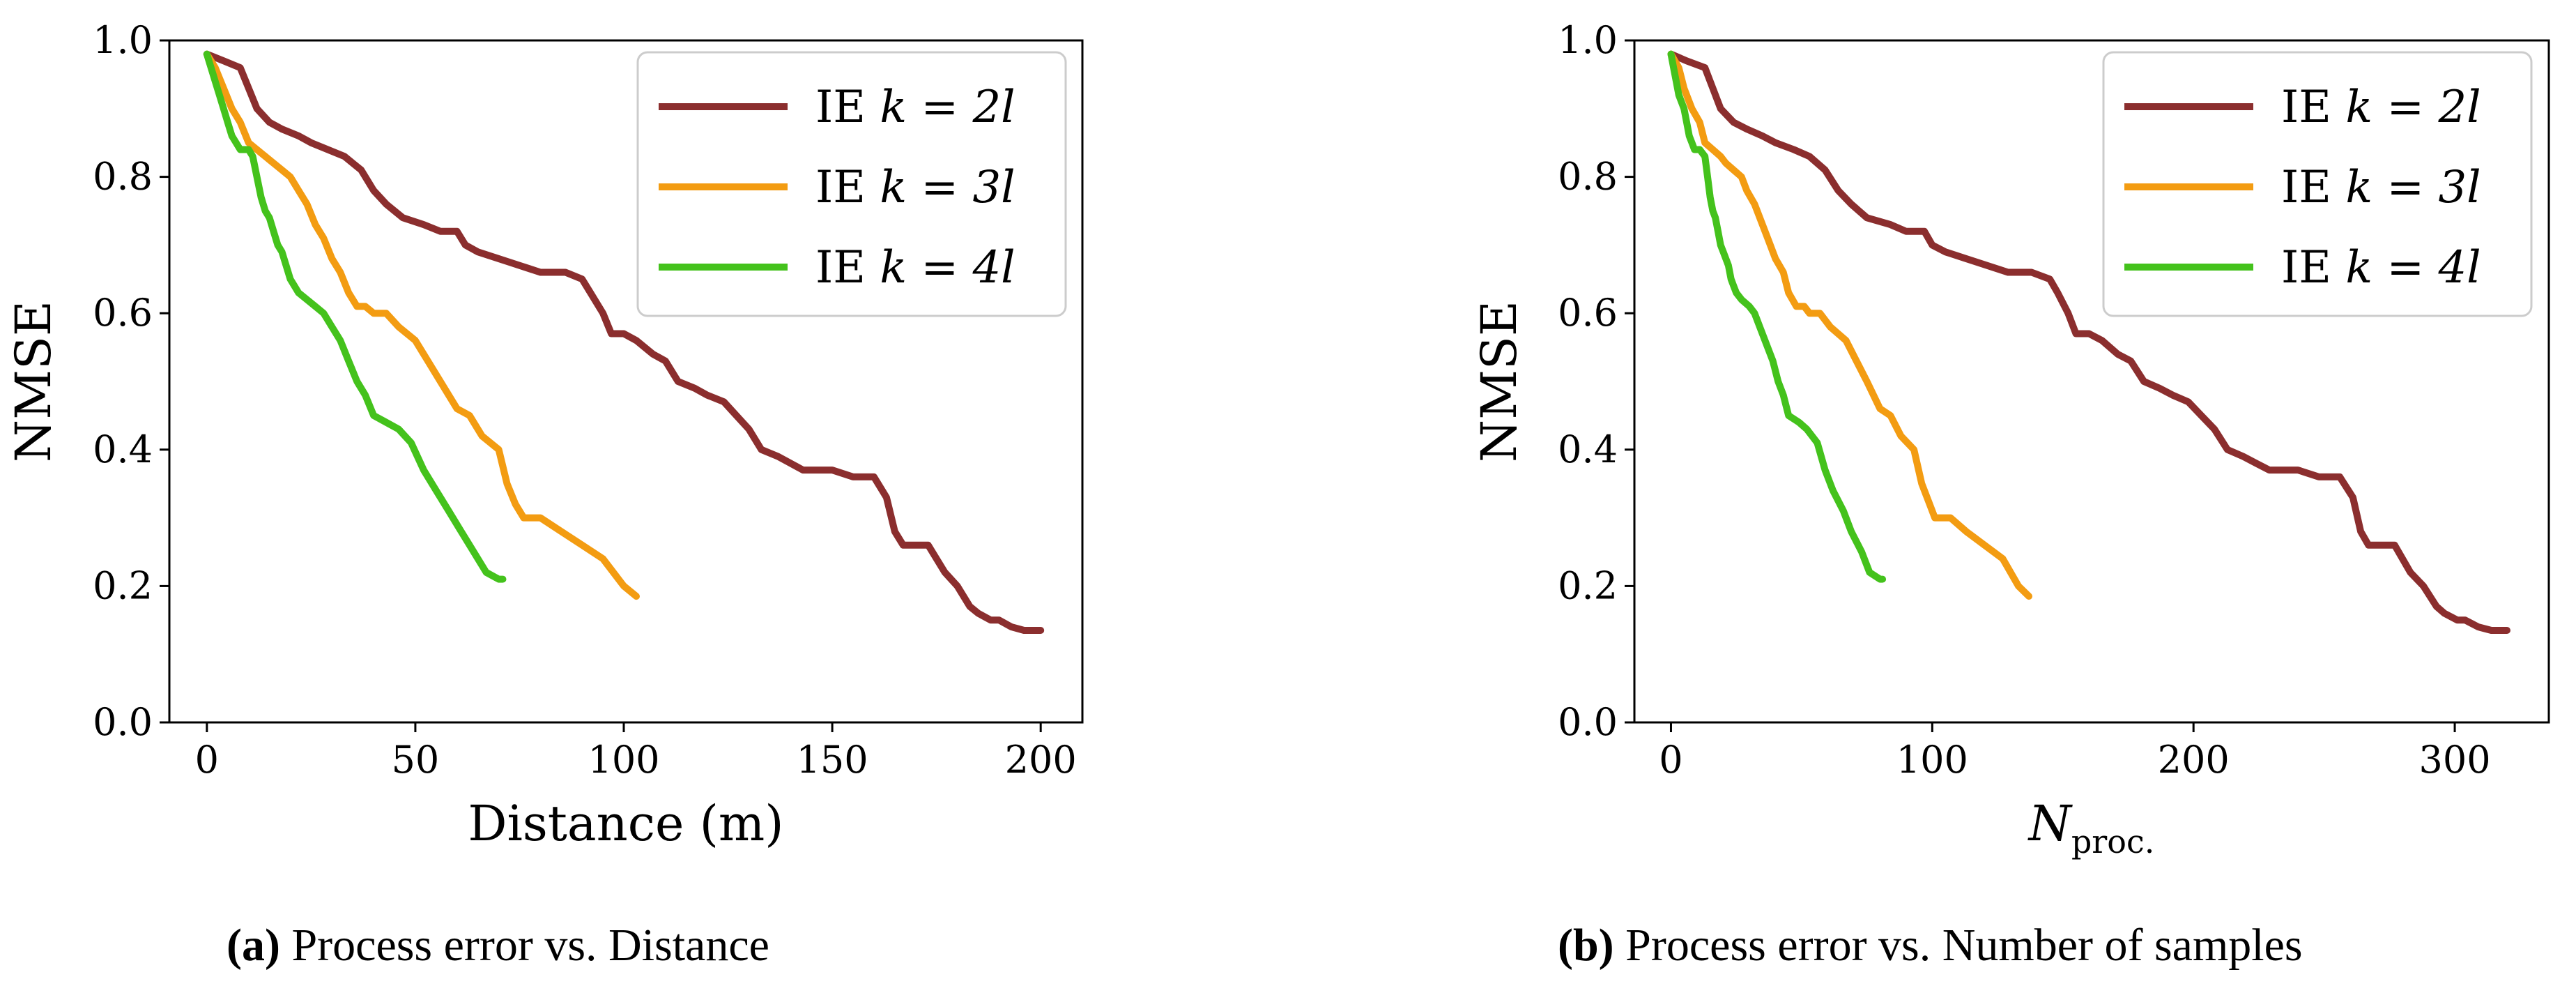 This screenshot has width=2576, height=986. Describe the element at coordinates (33, 381) in the screenshot. I see `y-axis-label-a: NMSE` at that location.